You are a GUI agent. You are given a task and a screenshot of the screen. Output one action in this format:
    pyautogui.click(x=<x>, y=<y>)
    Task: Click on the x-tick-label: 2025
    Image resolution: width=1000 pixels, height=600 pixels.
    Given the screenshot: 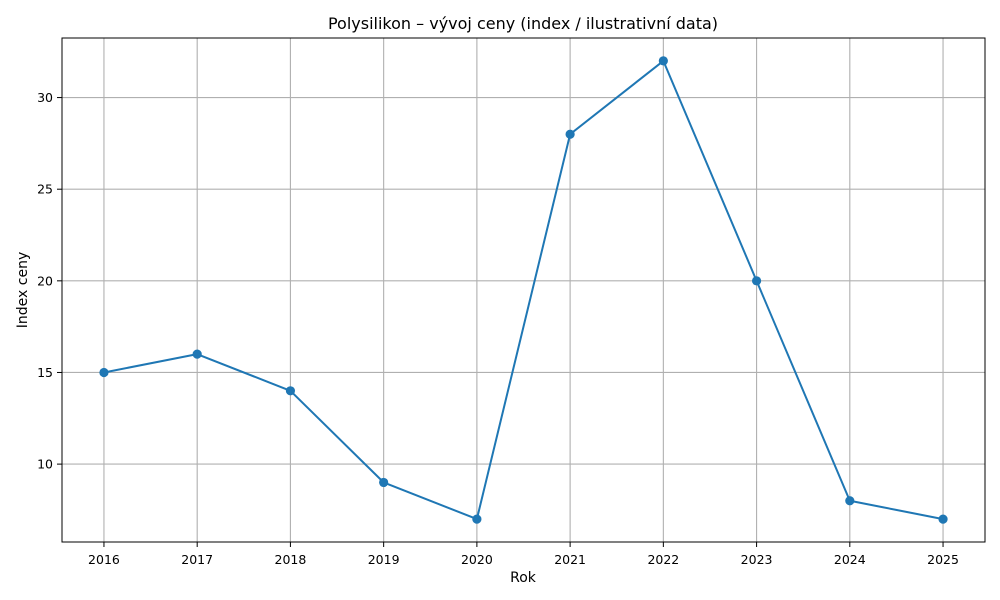 What is the action you would take?
    pyautogui.click(x=943, y=559)
    